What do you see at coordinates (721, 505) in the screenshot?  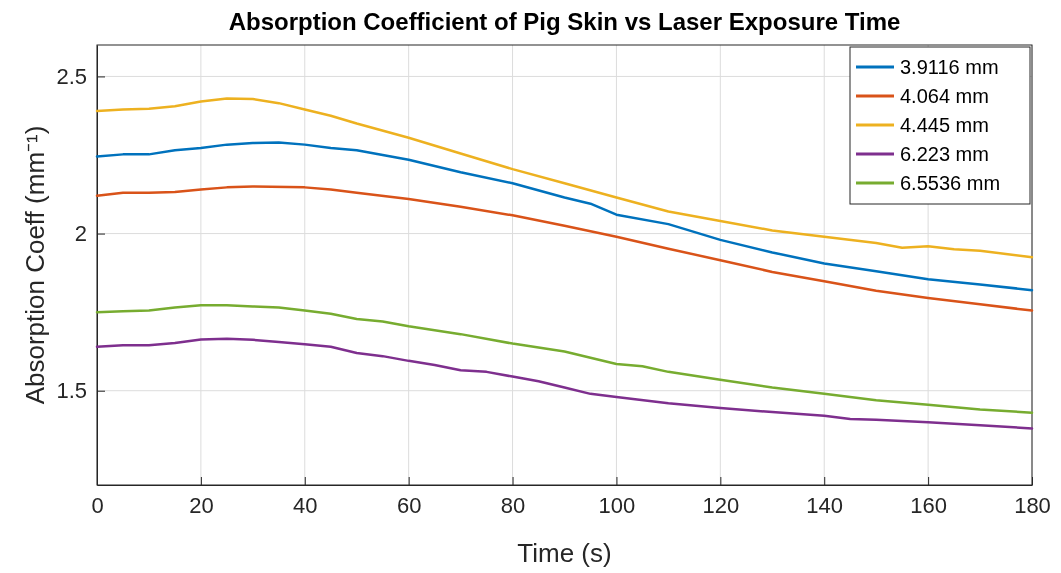 I see `x-tick-label: 120` at bounding box center [721, 505].